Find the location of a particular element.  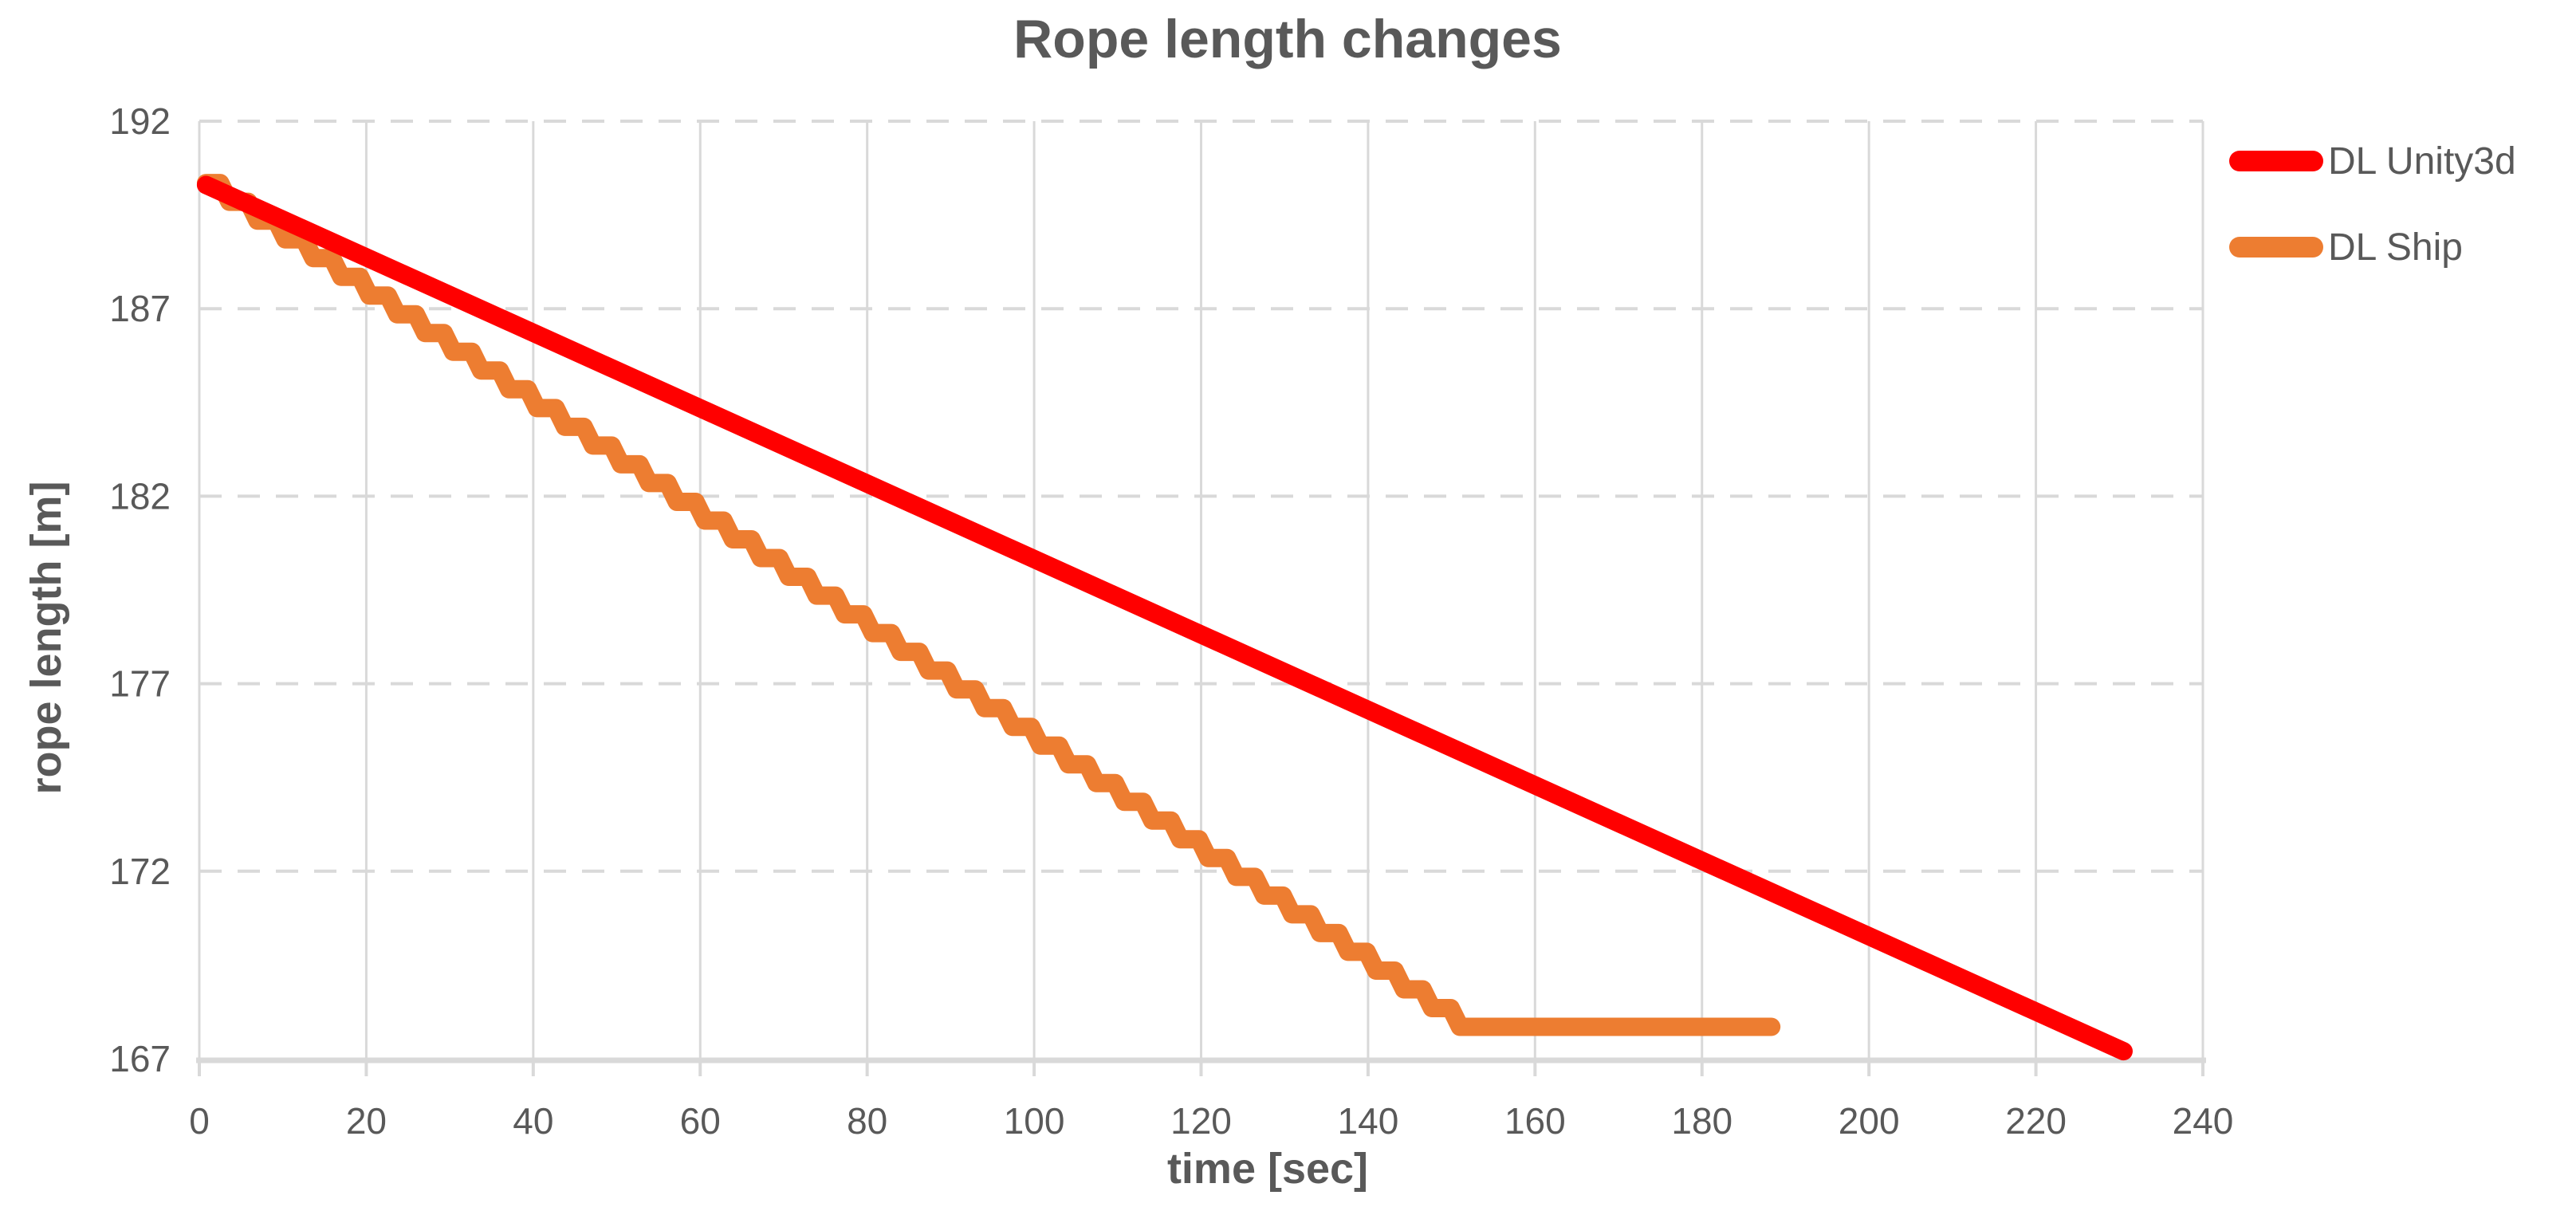

x-axis-tick-labels: 0 20 40 60 80 100 120 140 160 180 200 220 240 is located at coordinates (1211, 1121).